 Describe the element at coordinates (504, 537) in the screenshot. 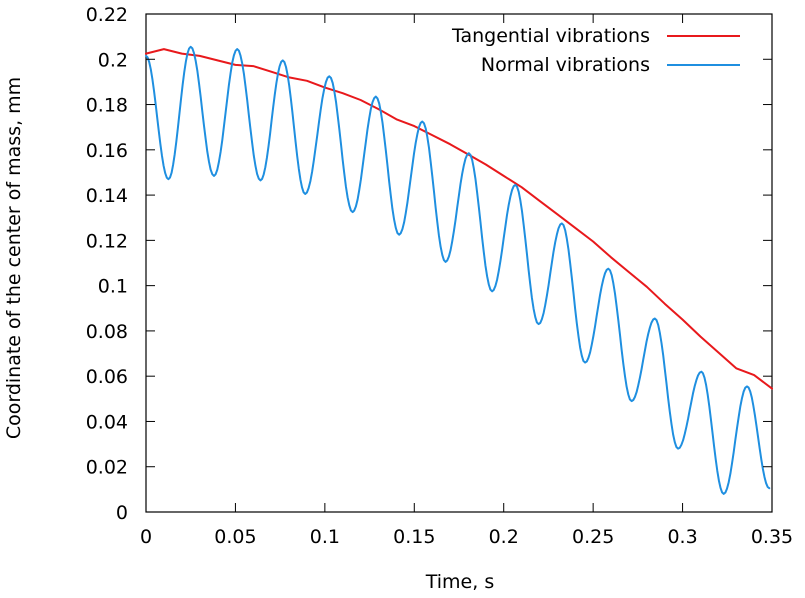

I see `x-tick-label: 0.2` at that location.